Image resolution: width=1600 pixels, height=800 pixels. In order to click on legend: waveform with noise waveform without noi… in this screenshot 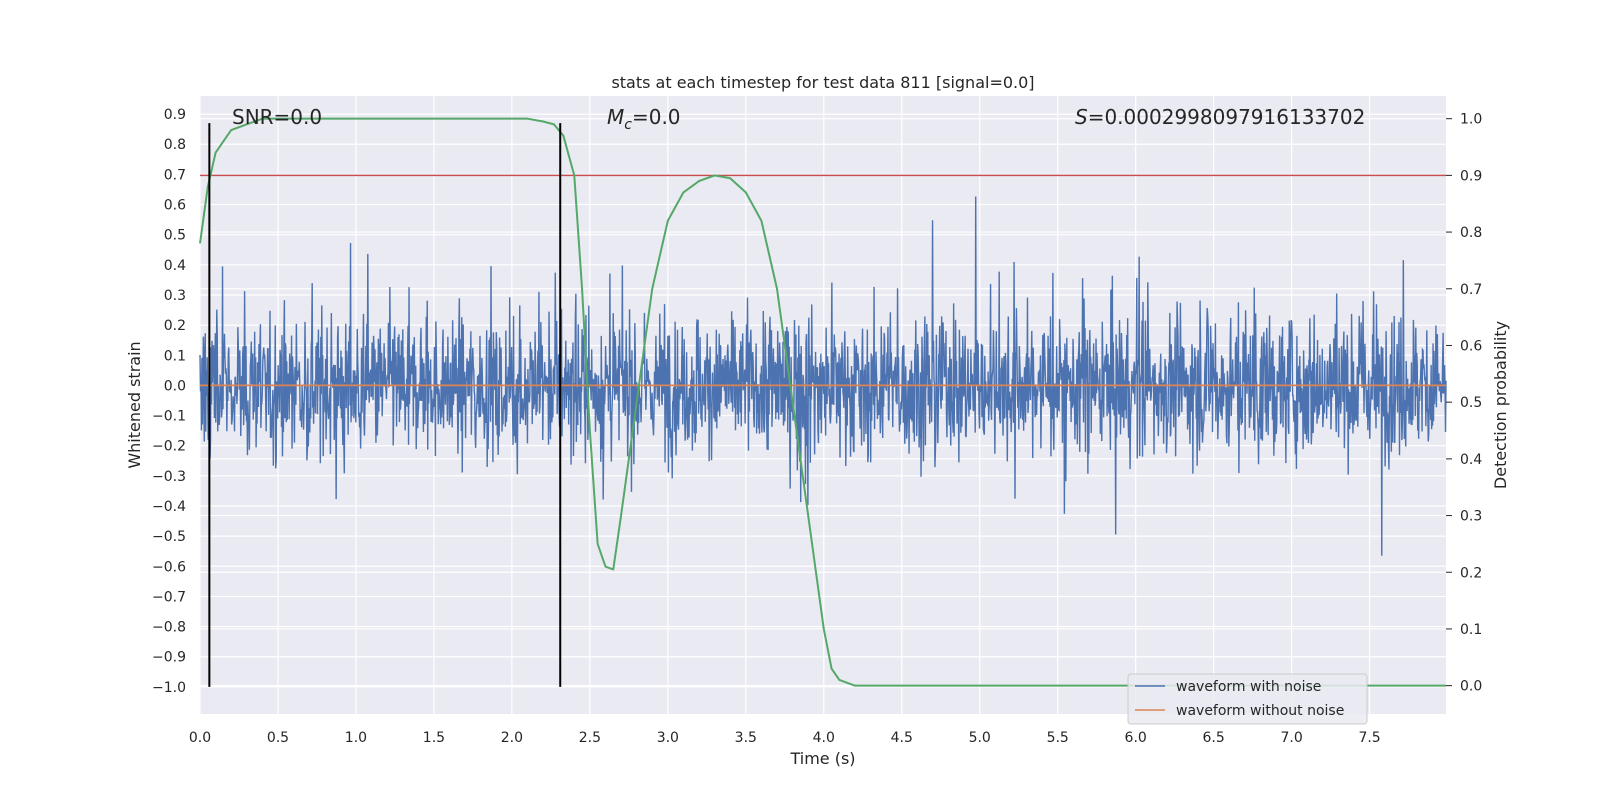, I will do `click(1247, 699)`.